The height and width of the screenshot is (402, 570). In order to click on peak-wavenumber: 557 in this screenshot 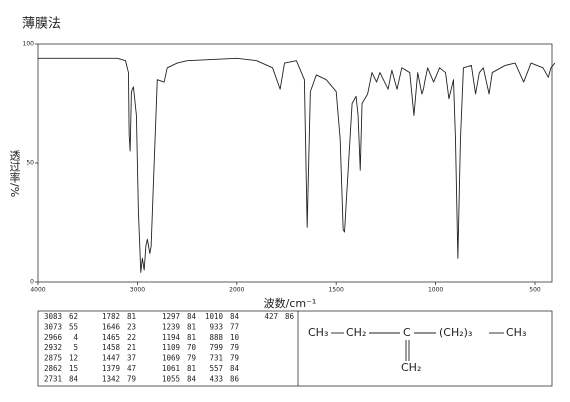, I will do `click(216, 368)`.